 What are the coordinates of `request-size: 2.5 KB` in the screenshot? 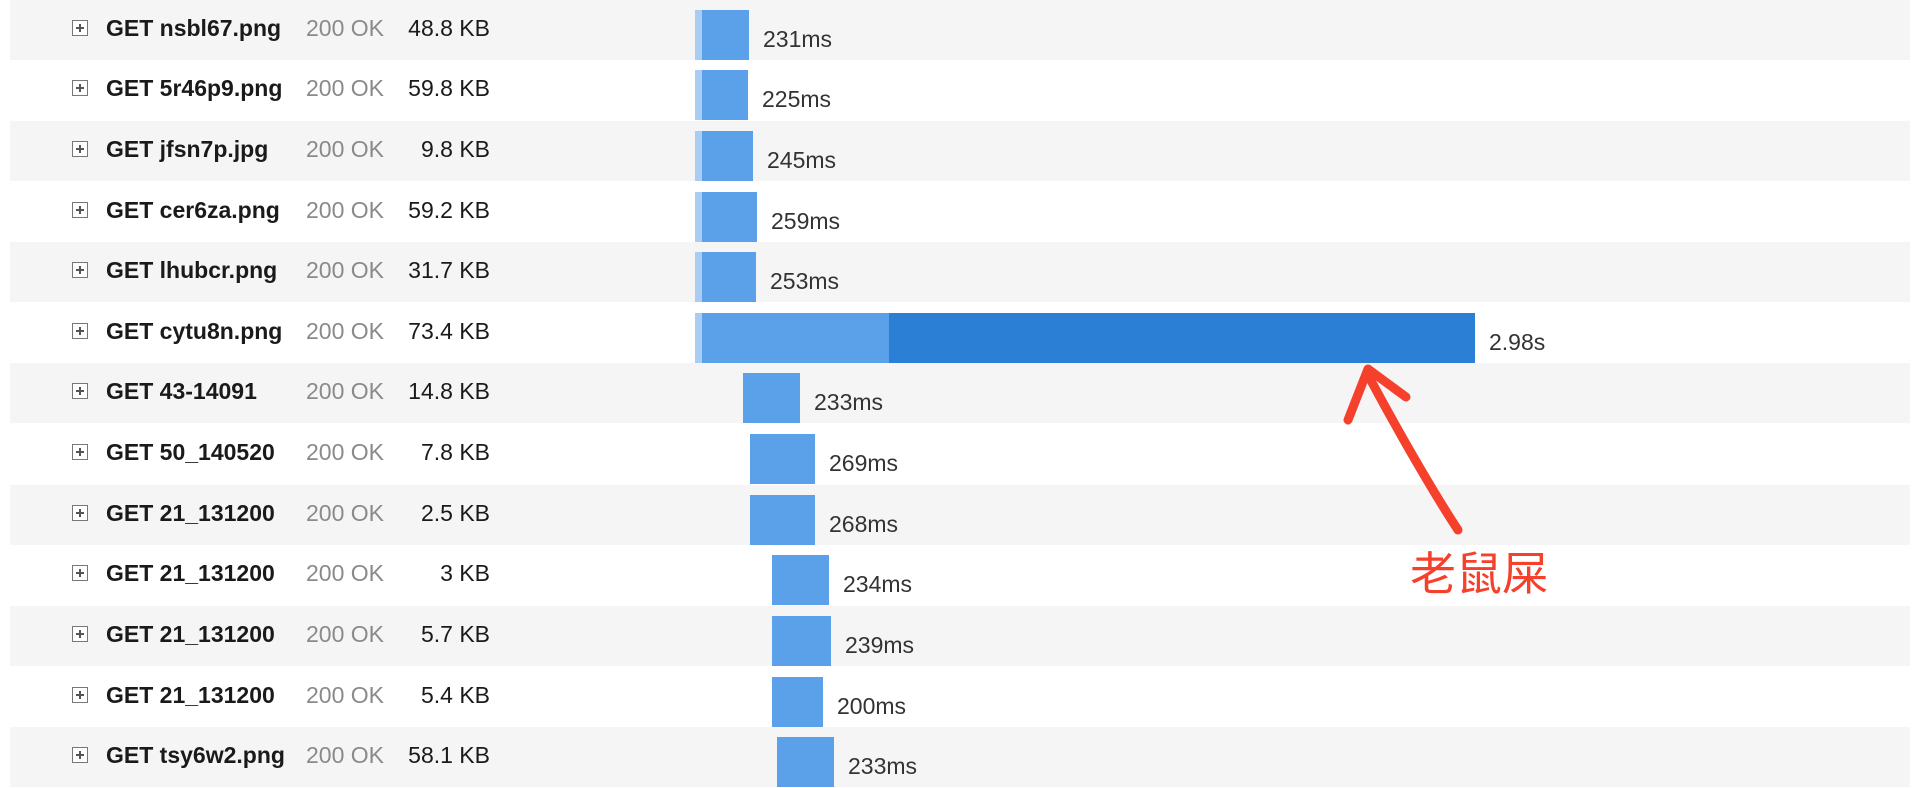 It's located at (455, 513).